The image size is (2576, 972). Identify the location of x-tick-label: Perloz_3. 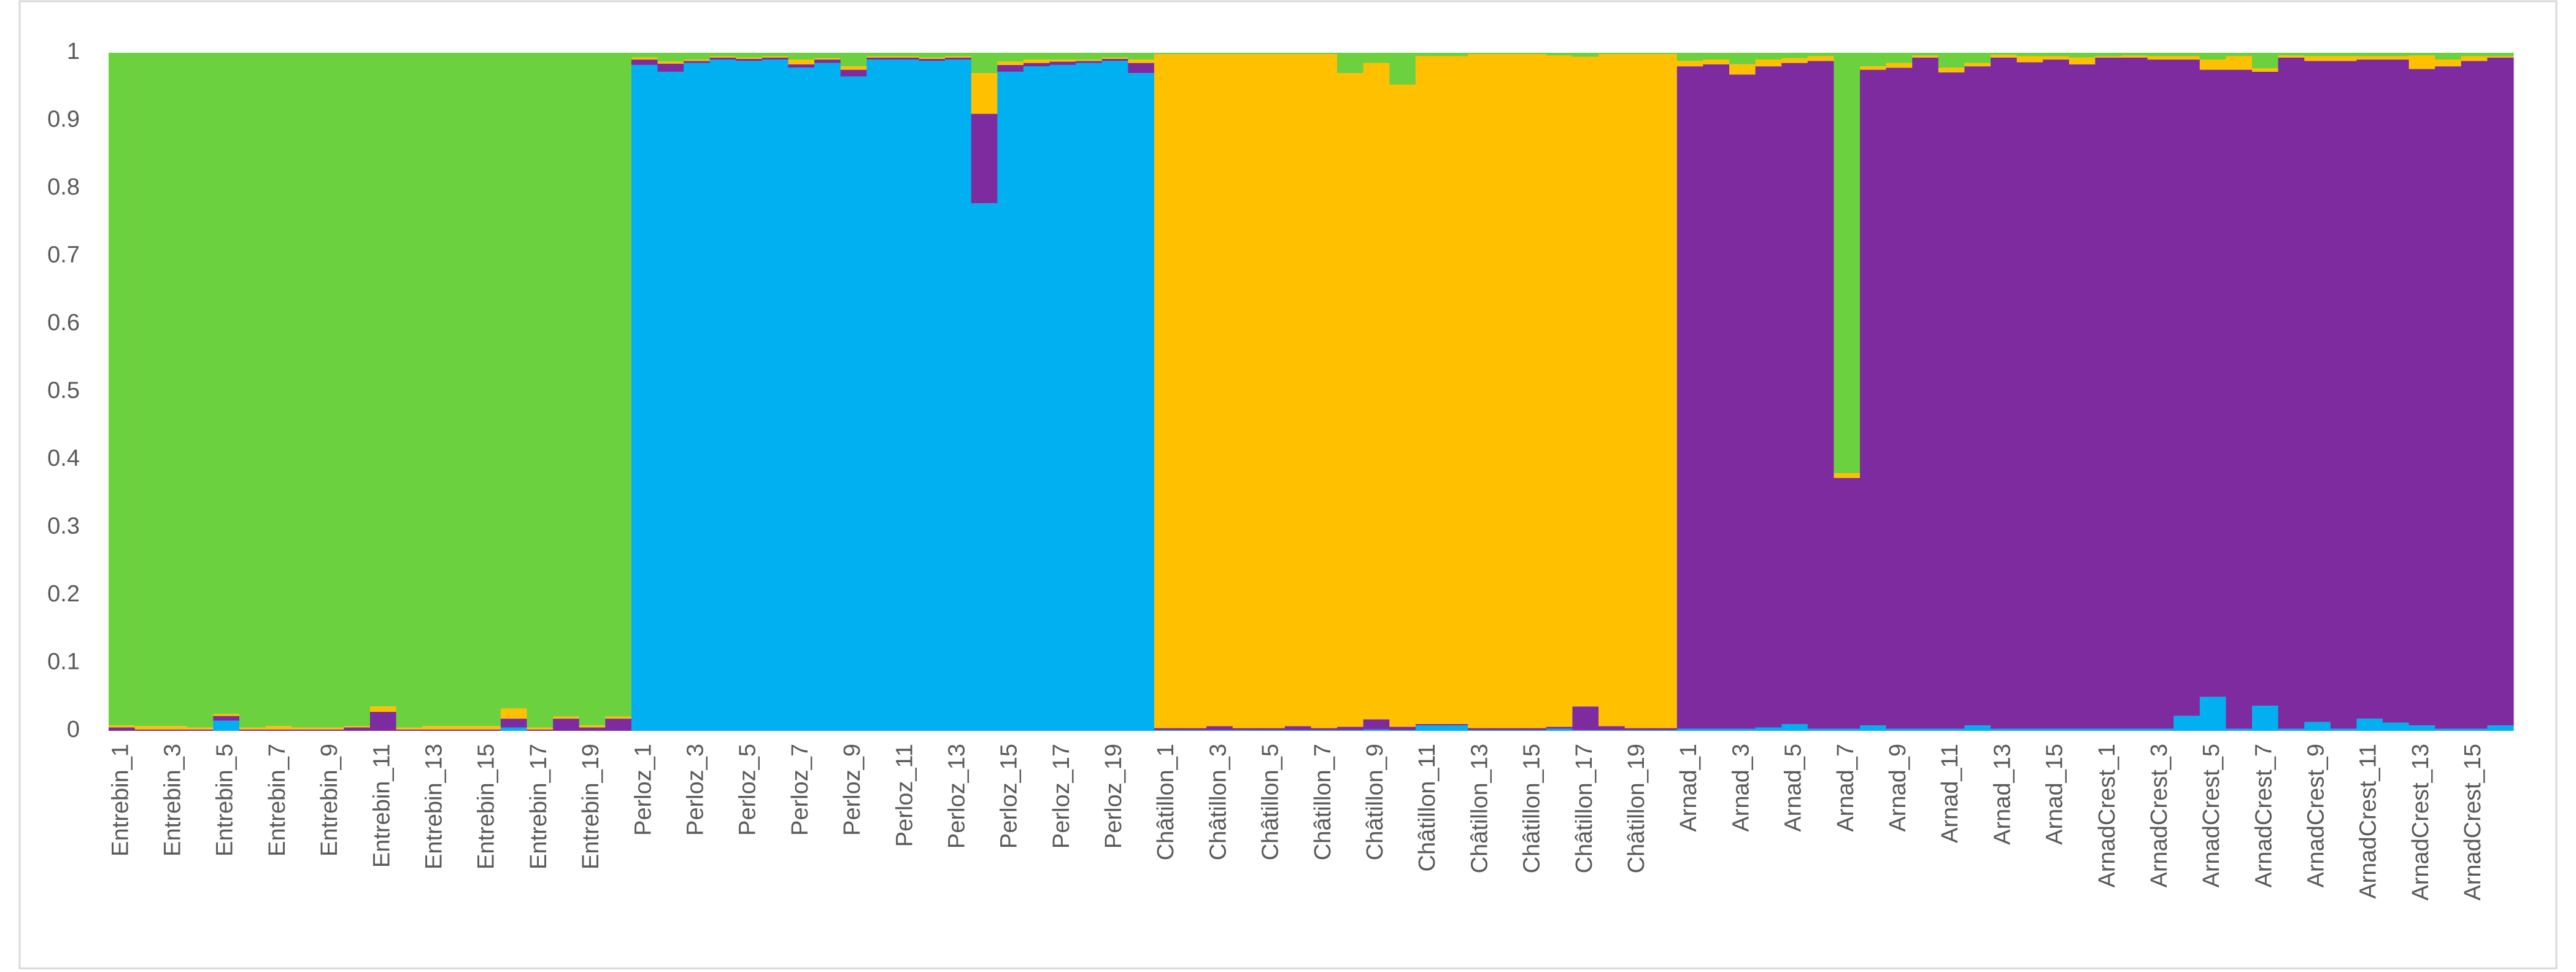
(695, 790).